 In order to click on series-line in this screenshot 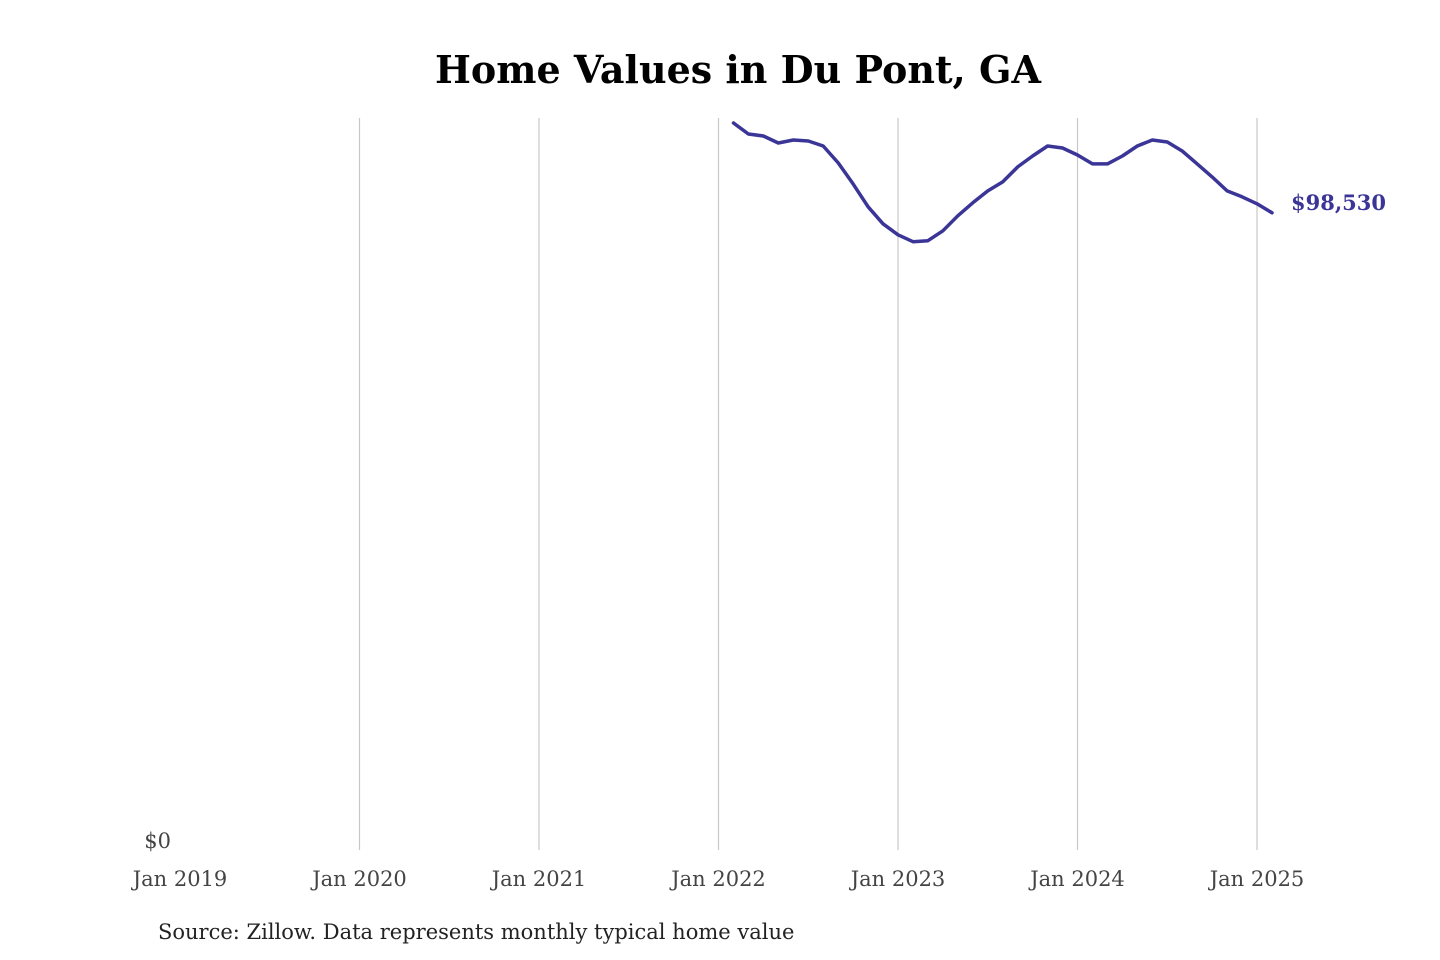, I will do `click(1002, 182)`.